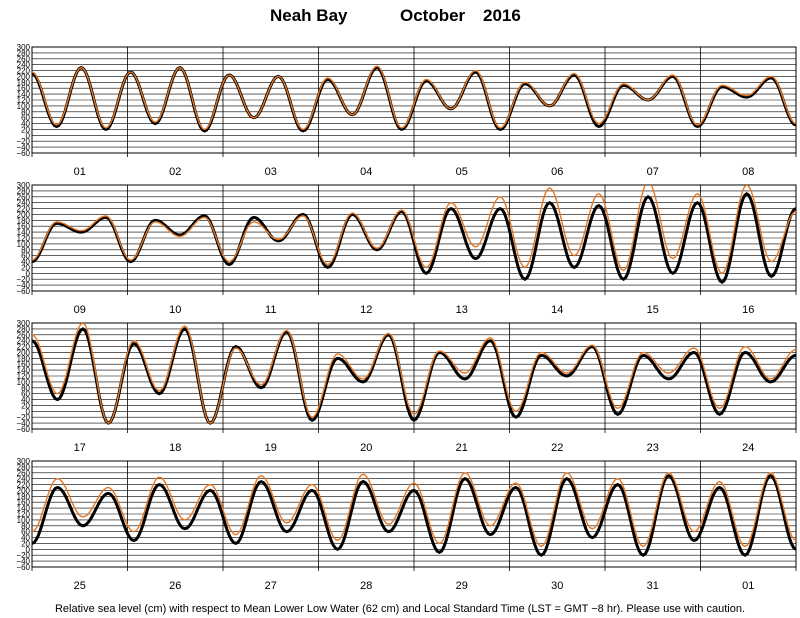  I want to click on y-tick-label: 180, so click(24, 496).